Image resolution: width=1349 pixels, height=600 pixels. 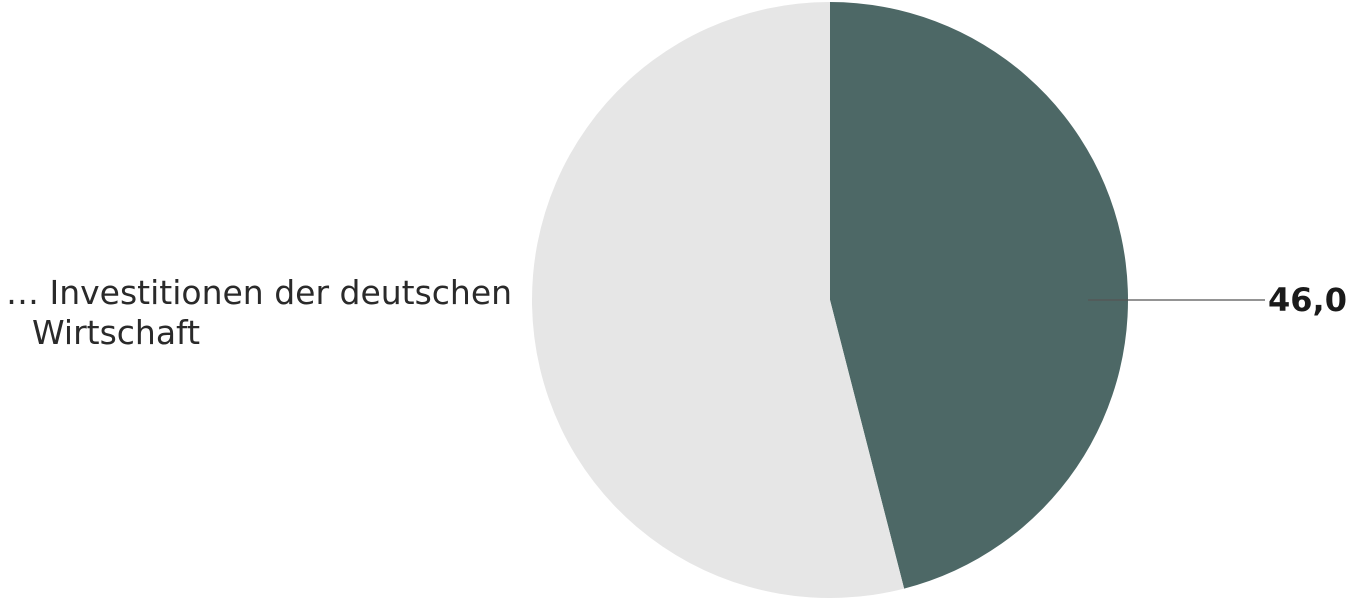 I want to click on value-label: 46,0, so click(x=1307, y=300).